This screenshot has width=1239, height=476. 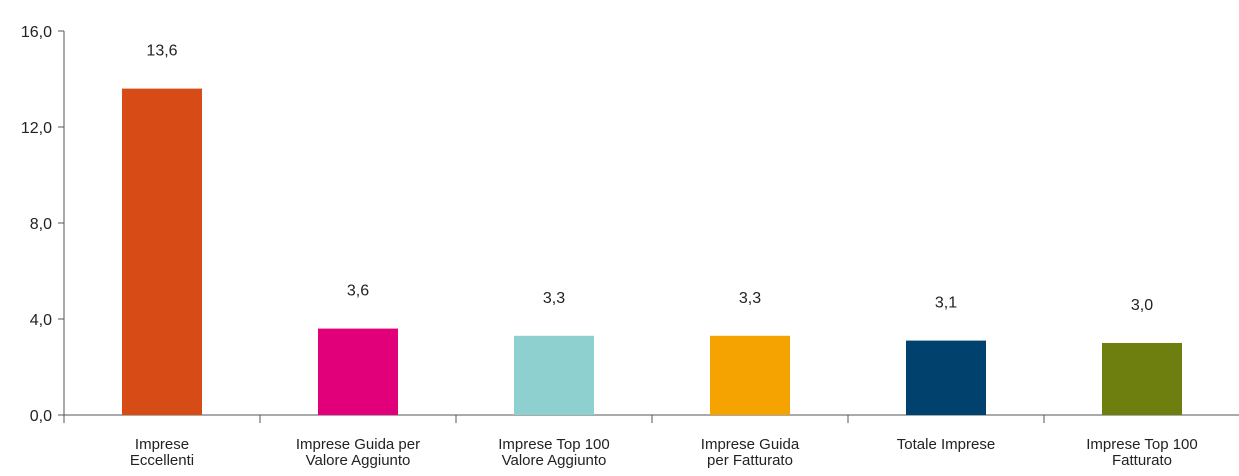 What do you see at coordinates (358, 444) in the screenshot?
I see `category-label-line: Imprese Guida per` at bounding box center [358, 444].